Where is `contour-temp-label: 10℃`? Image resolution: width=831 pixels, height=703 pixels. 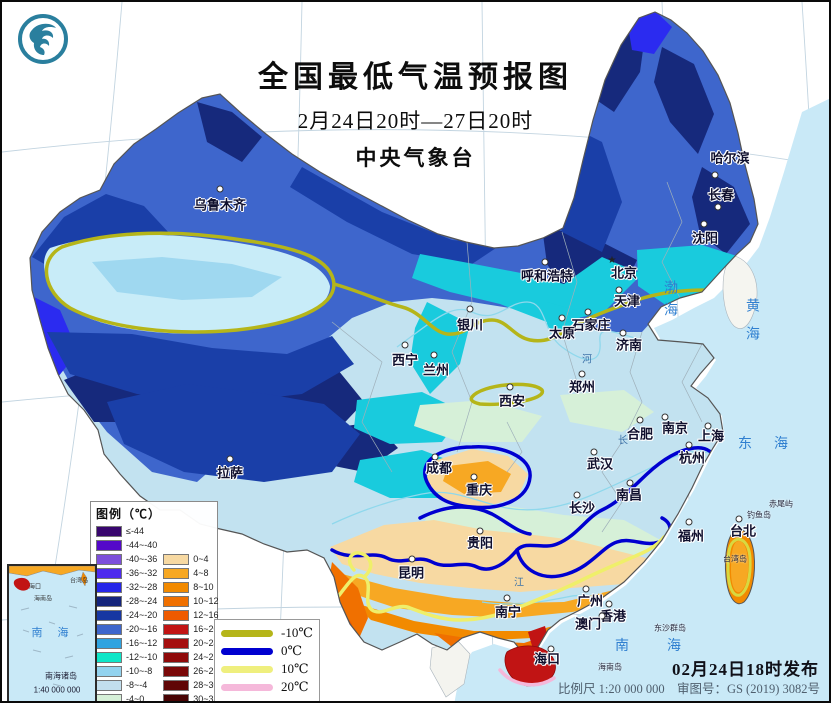
contour-temp-label: 10℃ is located at coordinates (295, 668).